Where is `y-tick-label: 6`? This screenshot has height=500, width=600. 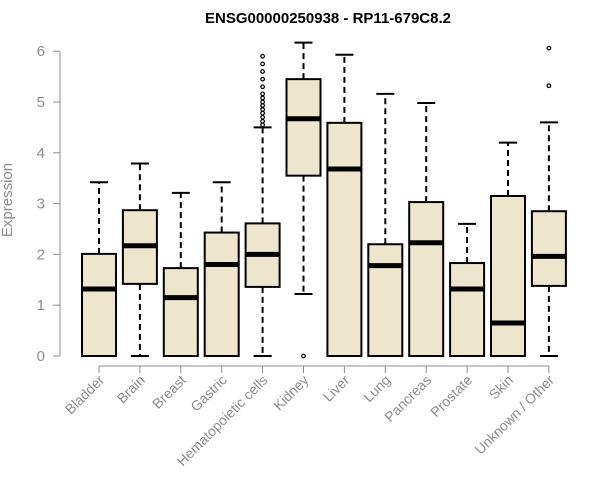
y-tick-label: 6 is located at coordinates (41, 51).